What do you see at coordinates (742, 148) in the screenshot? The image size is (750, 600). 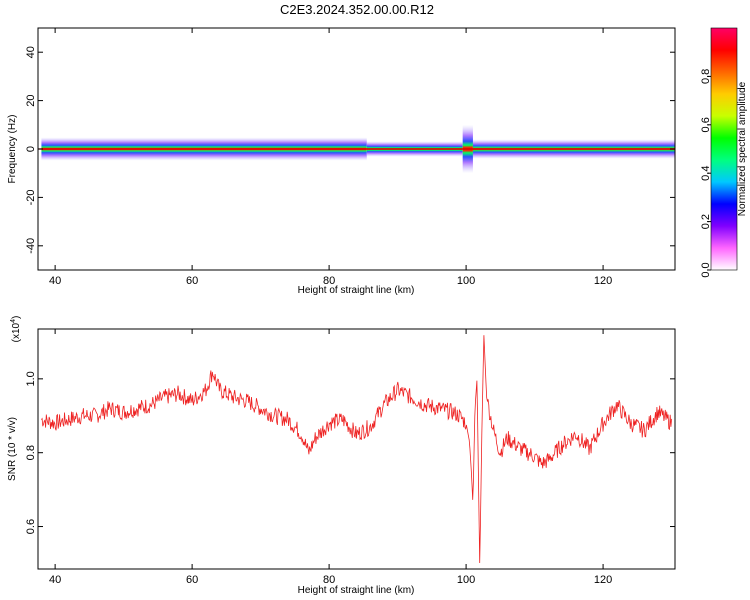 I see `colorbar-label: Normalized spectral amplitude` at bounding box center [742, 148].